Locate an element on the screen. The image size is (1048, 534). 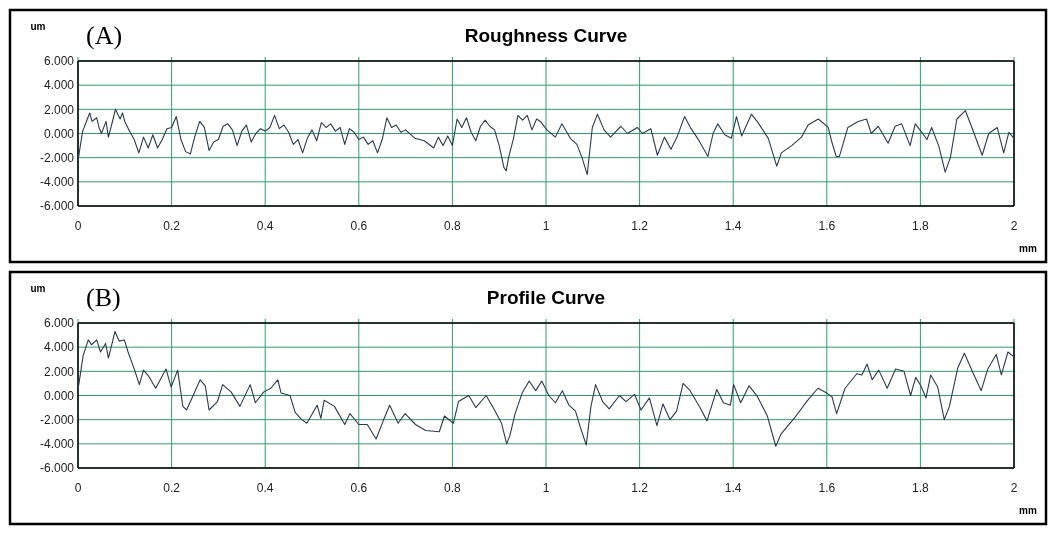
text: (A) is located at coordinates (104, 35).